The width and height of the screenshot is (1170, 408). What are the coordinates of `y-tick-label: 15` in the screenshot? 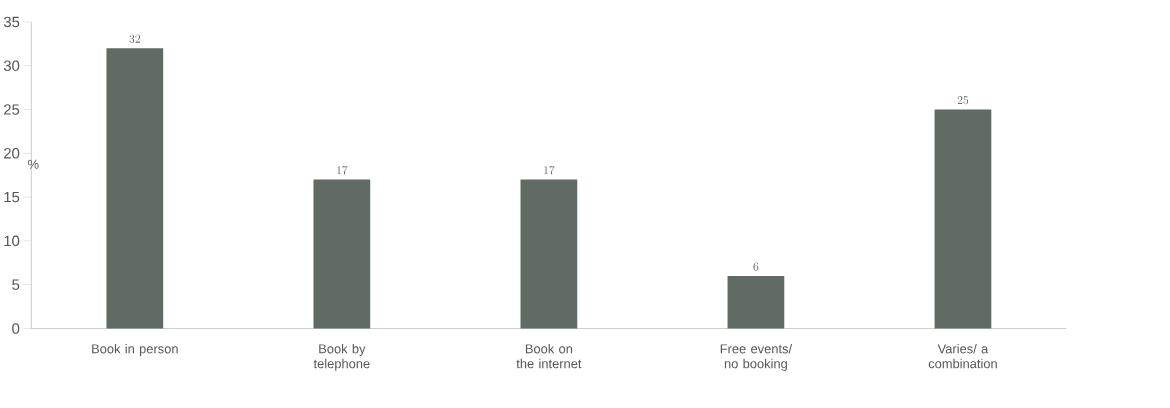 It's located at (12, 197).